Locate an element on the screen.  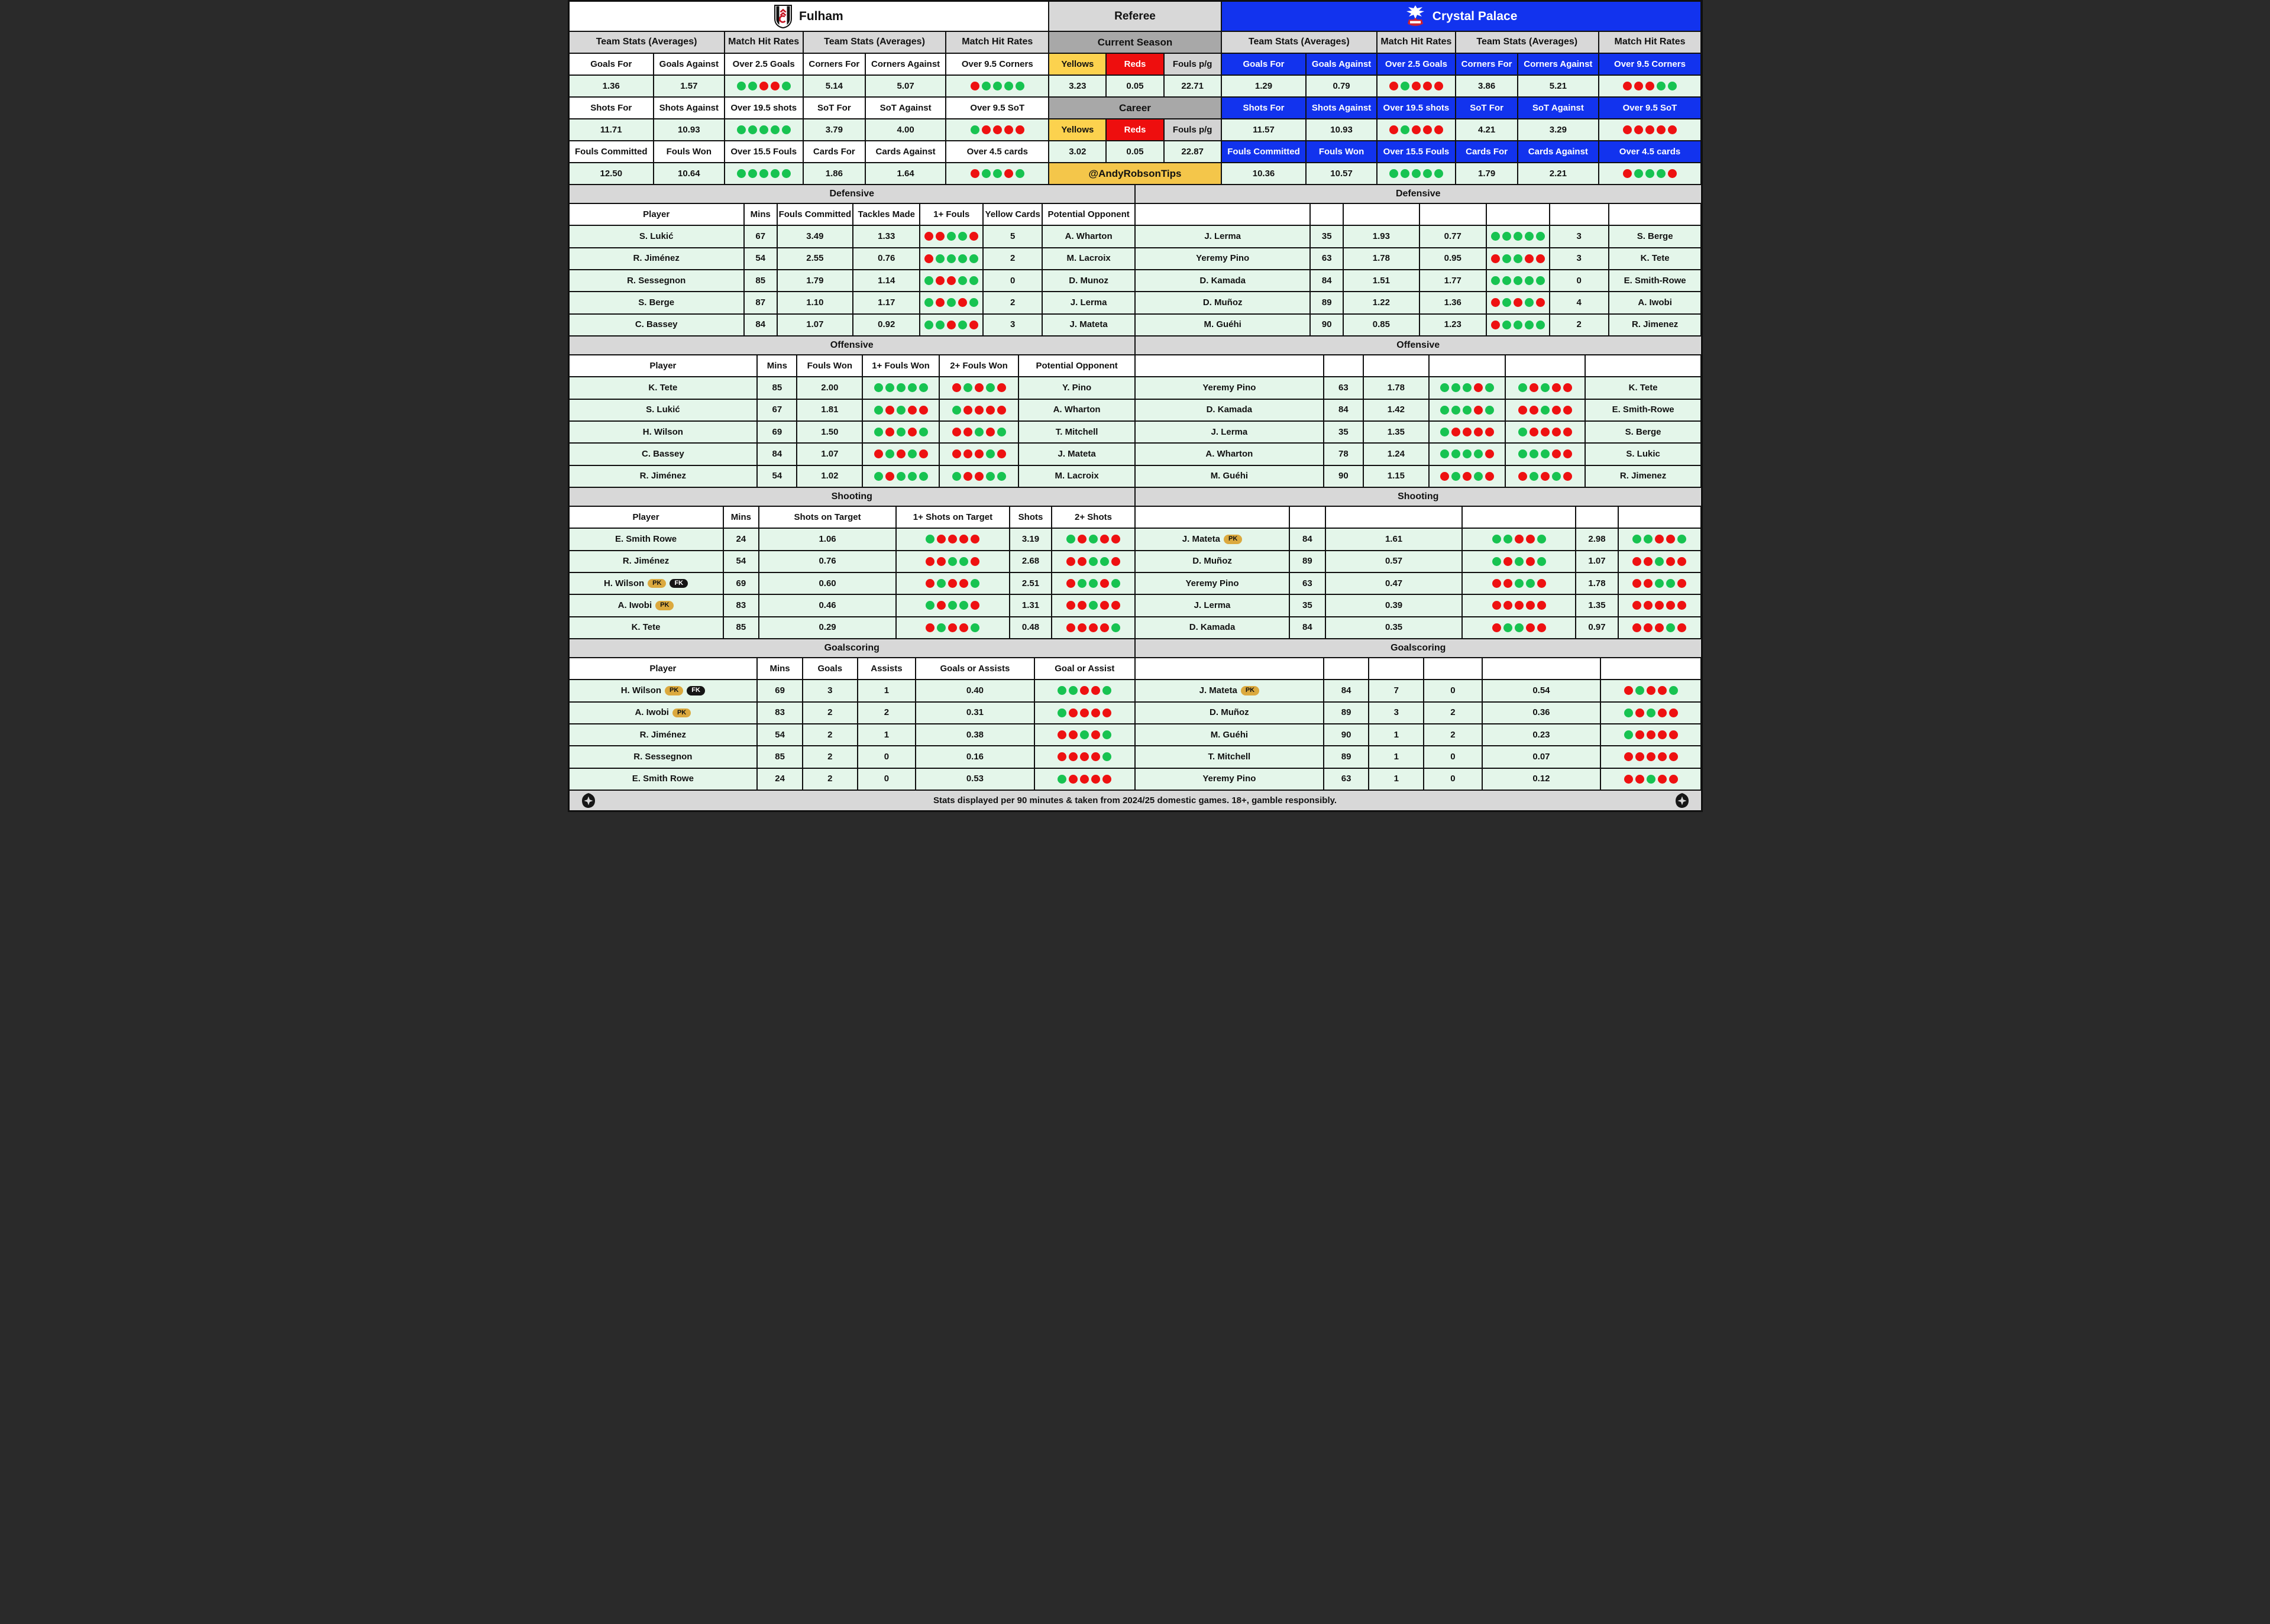
player-name: E. Smith Rowe is located at coordinates (646, 540).